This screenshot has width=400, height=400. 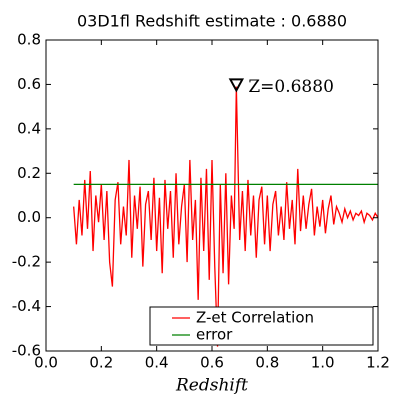 What do you see at coordinates (29, 173) in the screenshot?
I see `y-tick-label: 0.2` at bounding box center [29, 173].